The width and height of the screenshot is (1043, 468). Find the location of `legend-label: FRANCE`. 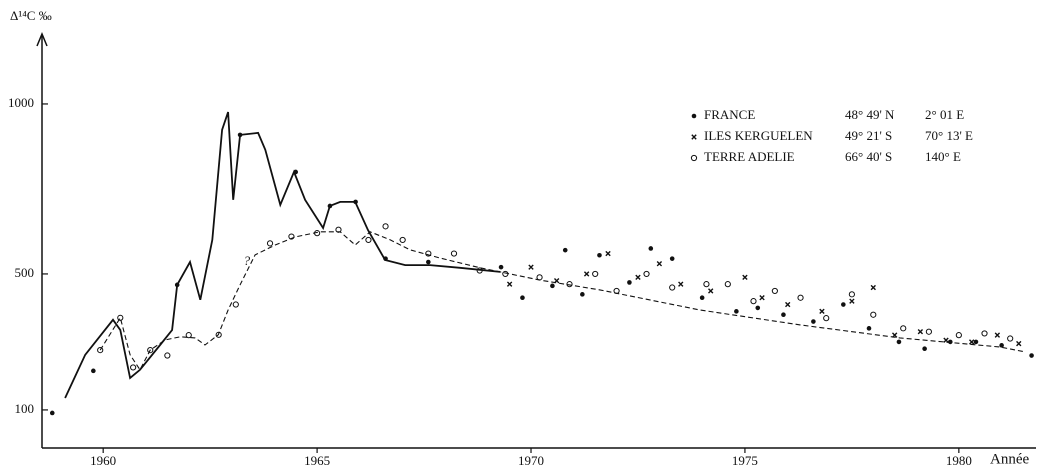

legend-label: FRANCE is located at coordinates (729, 114).